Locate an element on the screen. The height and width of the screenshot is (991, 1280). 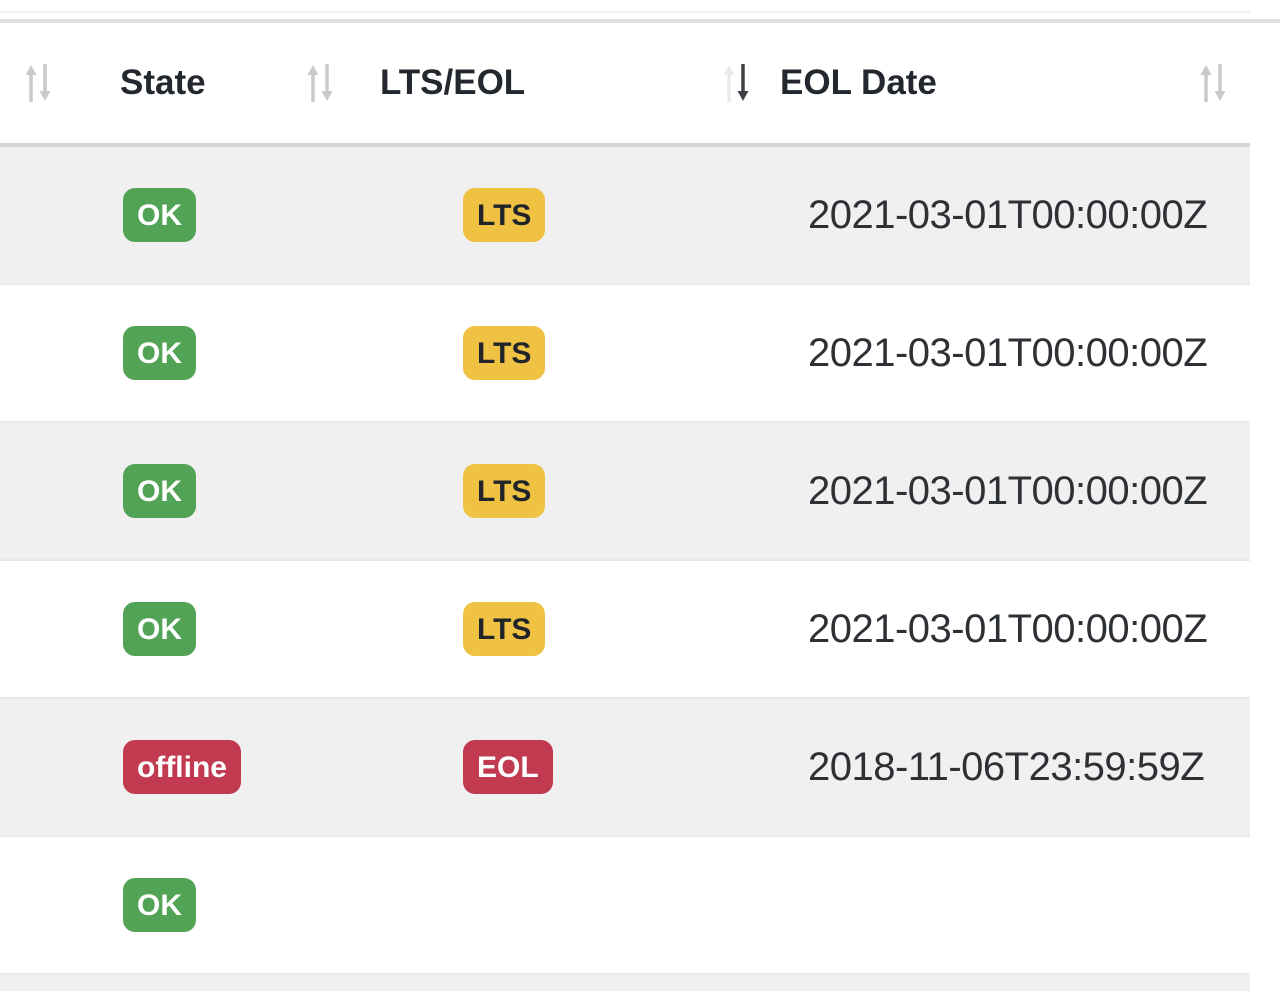
column-header-label: State is located at coordinates (163, 82).